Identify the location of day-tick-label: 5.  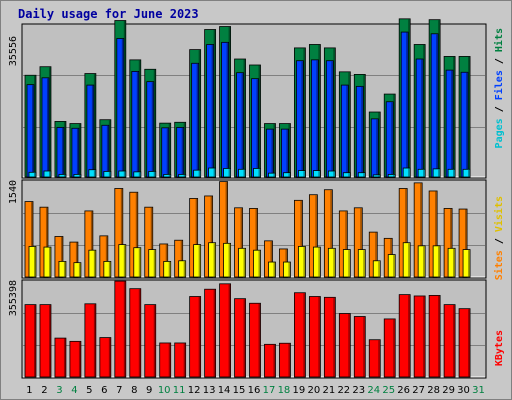
(89, 390).